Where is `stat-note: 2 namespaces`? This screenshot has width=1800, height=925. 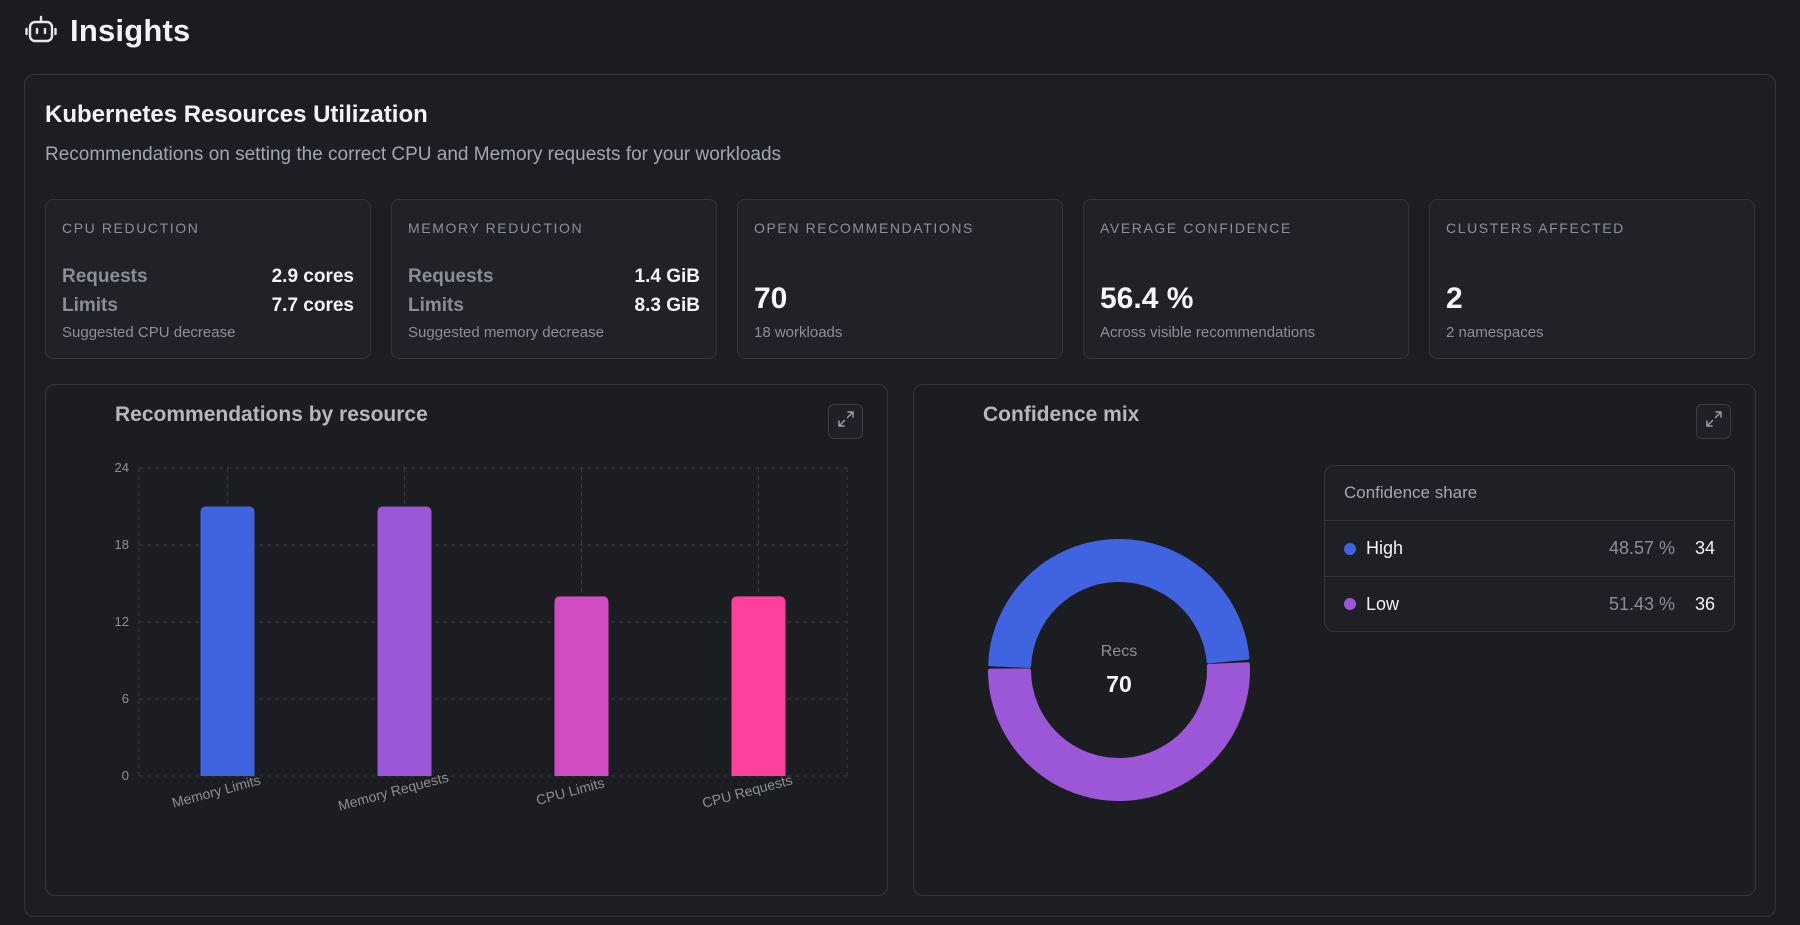 stat-note: 2 namespaces is located at coordinates (1495, 332).